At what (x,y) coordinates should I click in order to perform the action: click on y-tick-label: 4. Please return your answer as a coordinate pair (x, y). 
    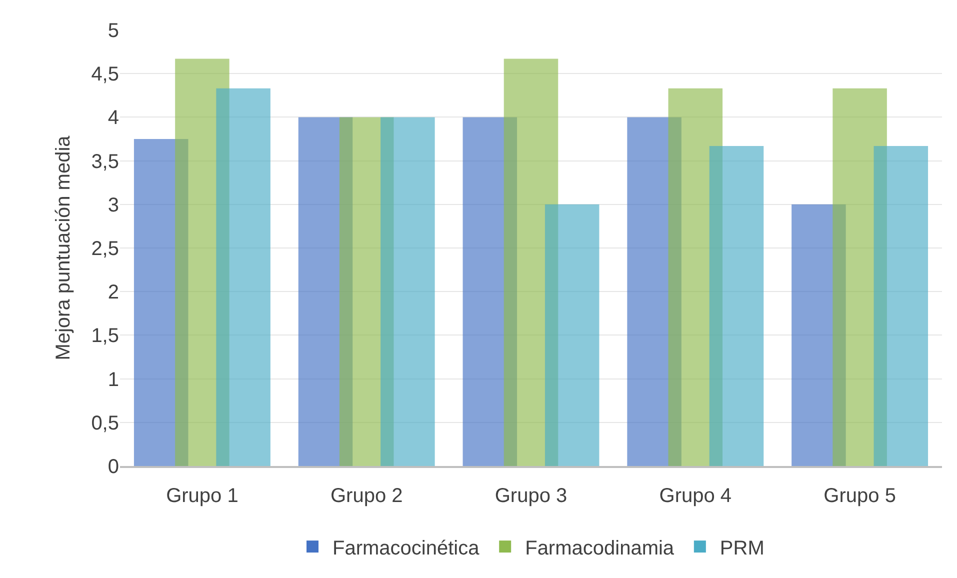
    Looking at the image, I should click on (113, 118).